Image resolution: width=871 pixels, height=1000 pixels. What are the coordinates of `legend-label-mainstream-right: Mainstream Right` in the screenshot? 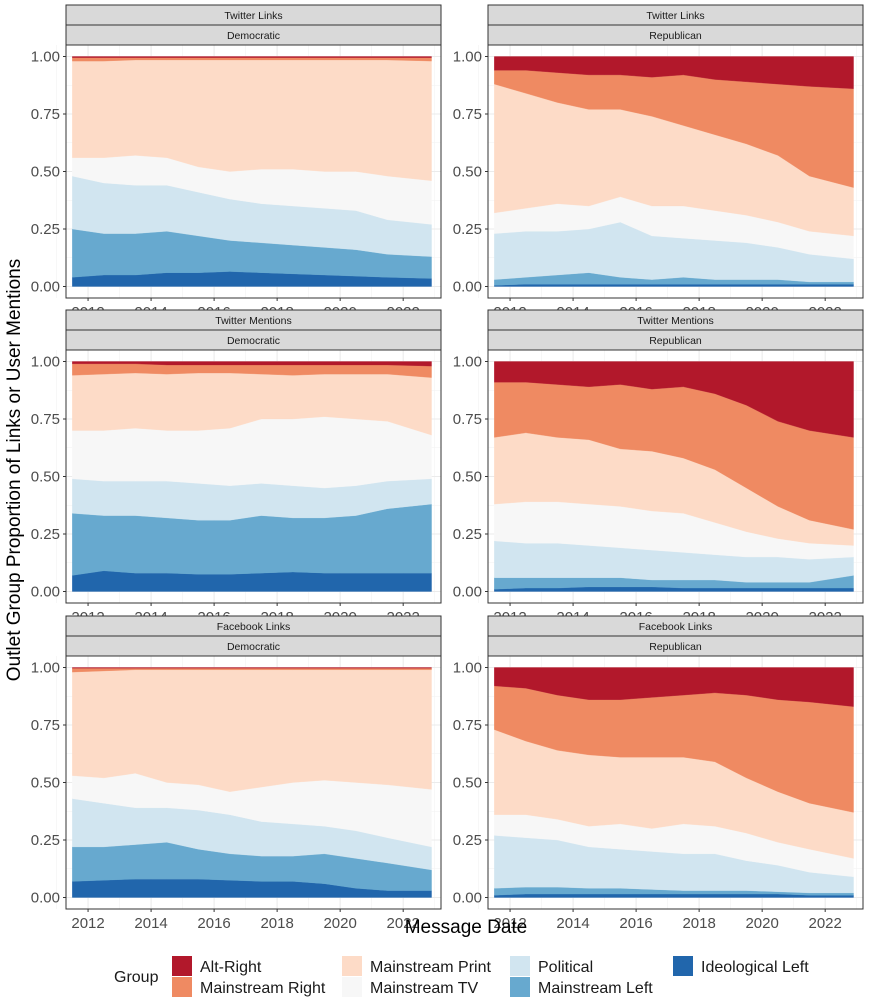 It's located at (263, 988).